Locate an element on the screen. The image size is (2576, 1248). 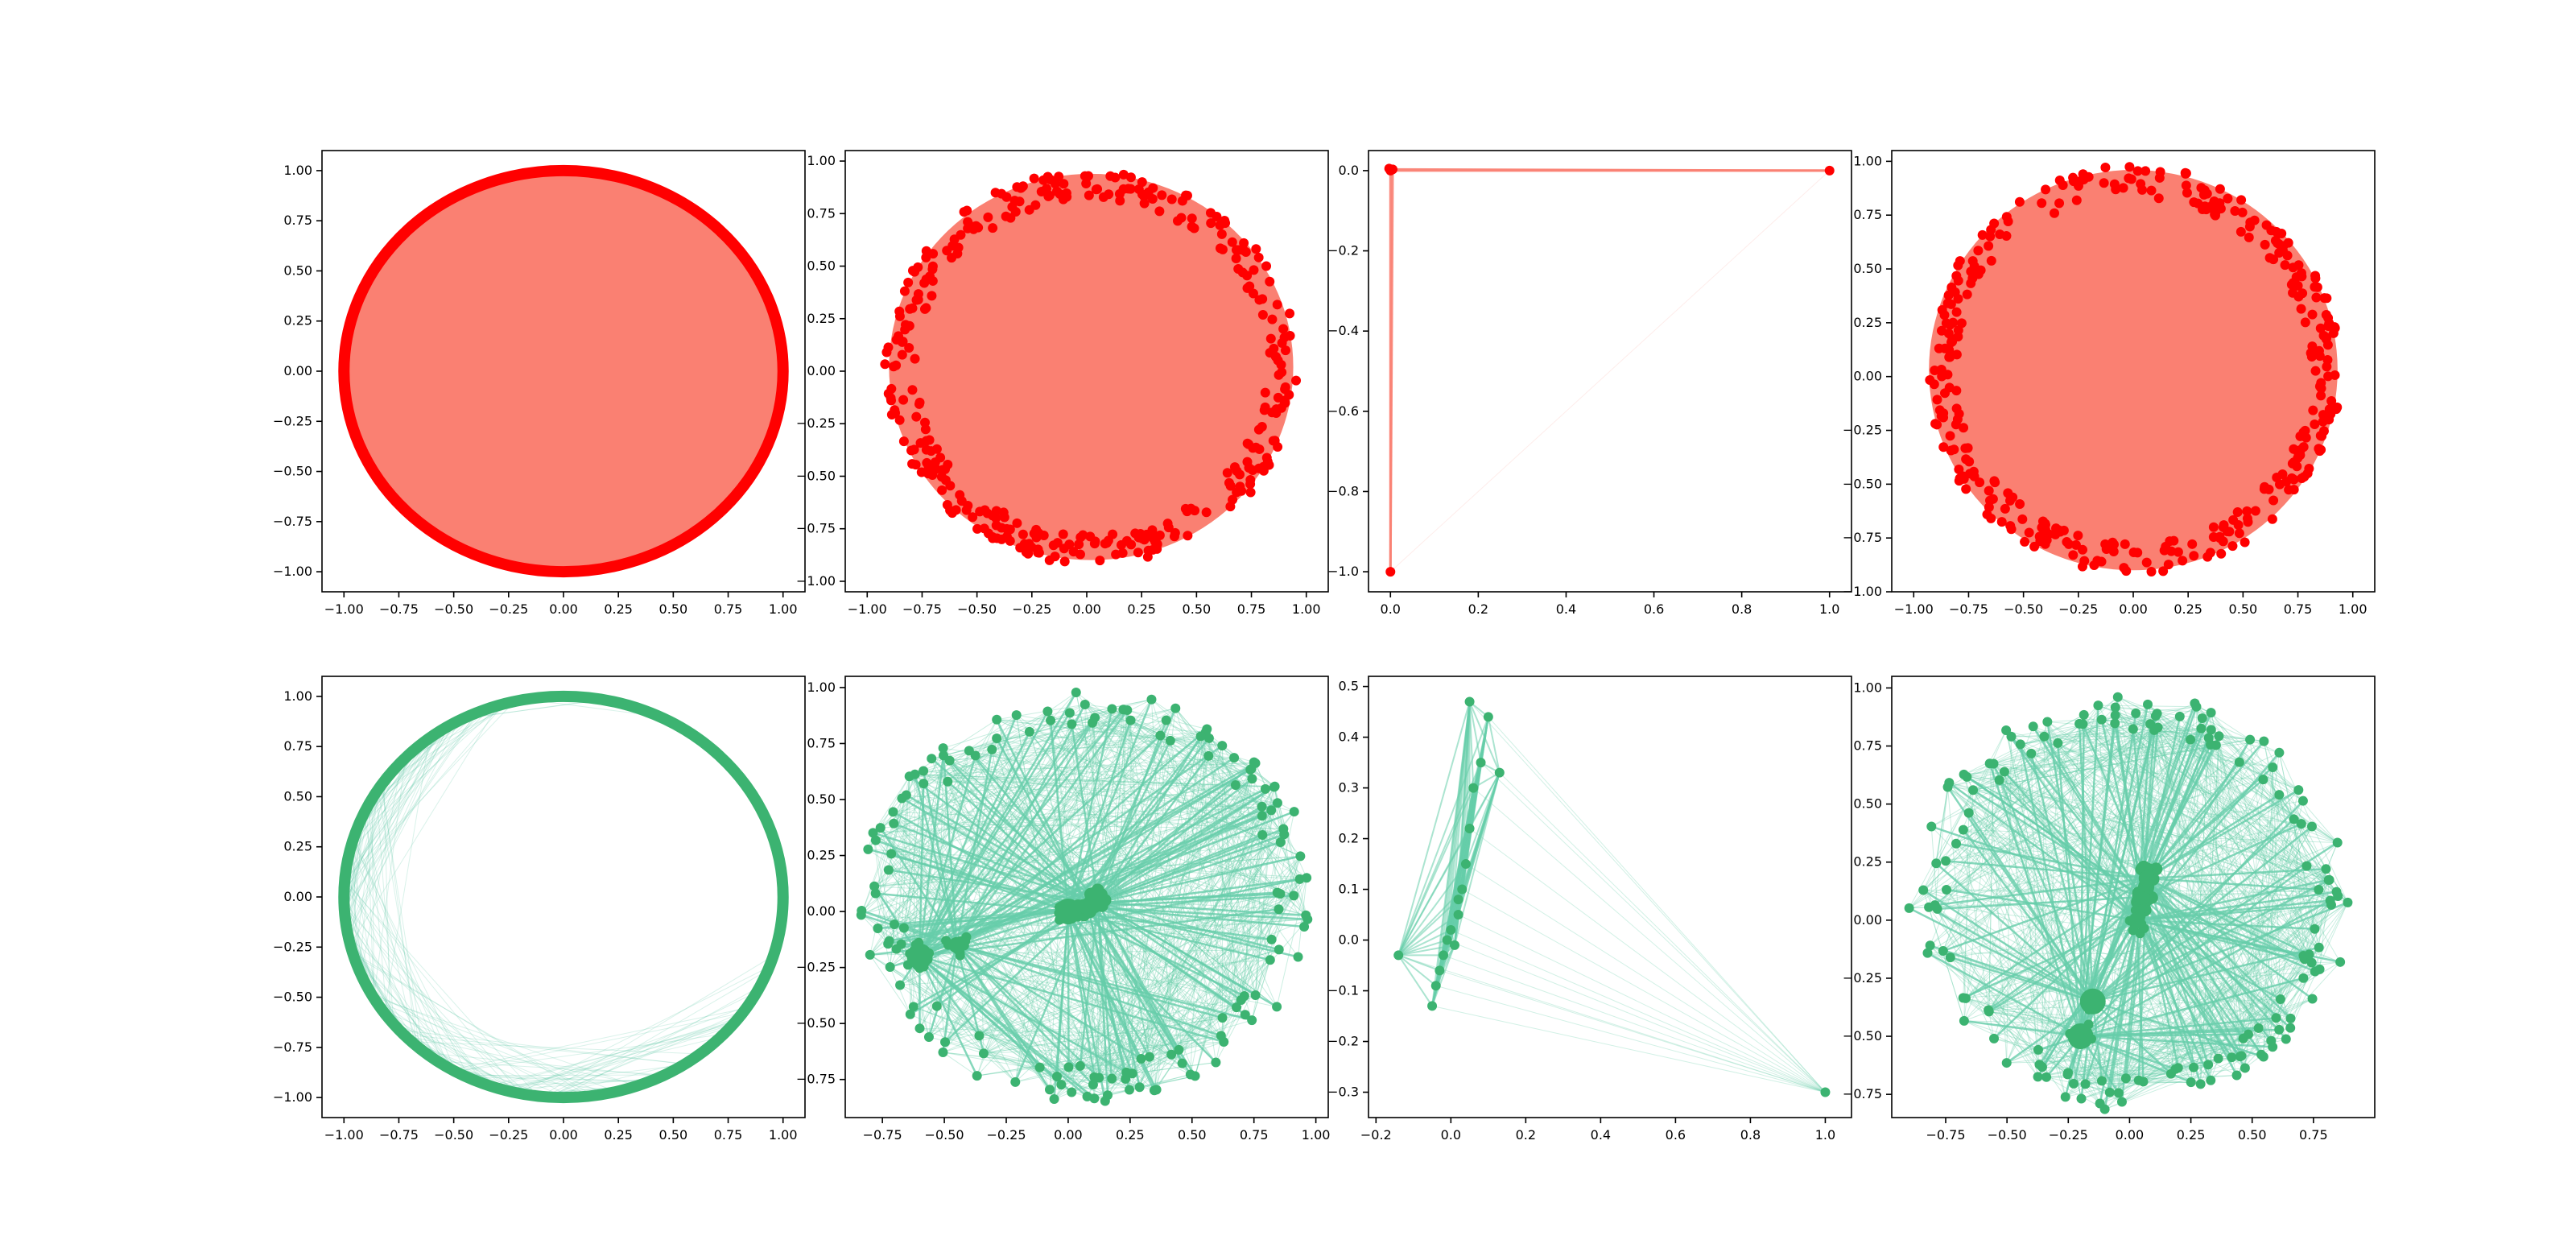
axes-frame is located at coordinates (1086, 897).